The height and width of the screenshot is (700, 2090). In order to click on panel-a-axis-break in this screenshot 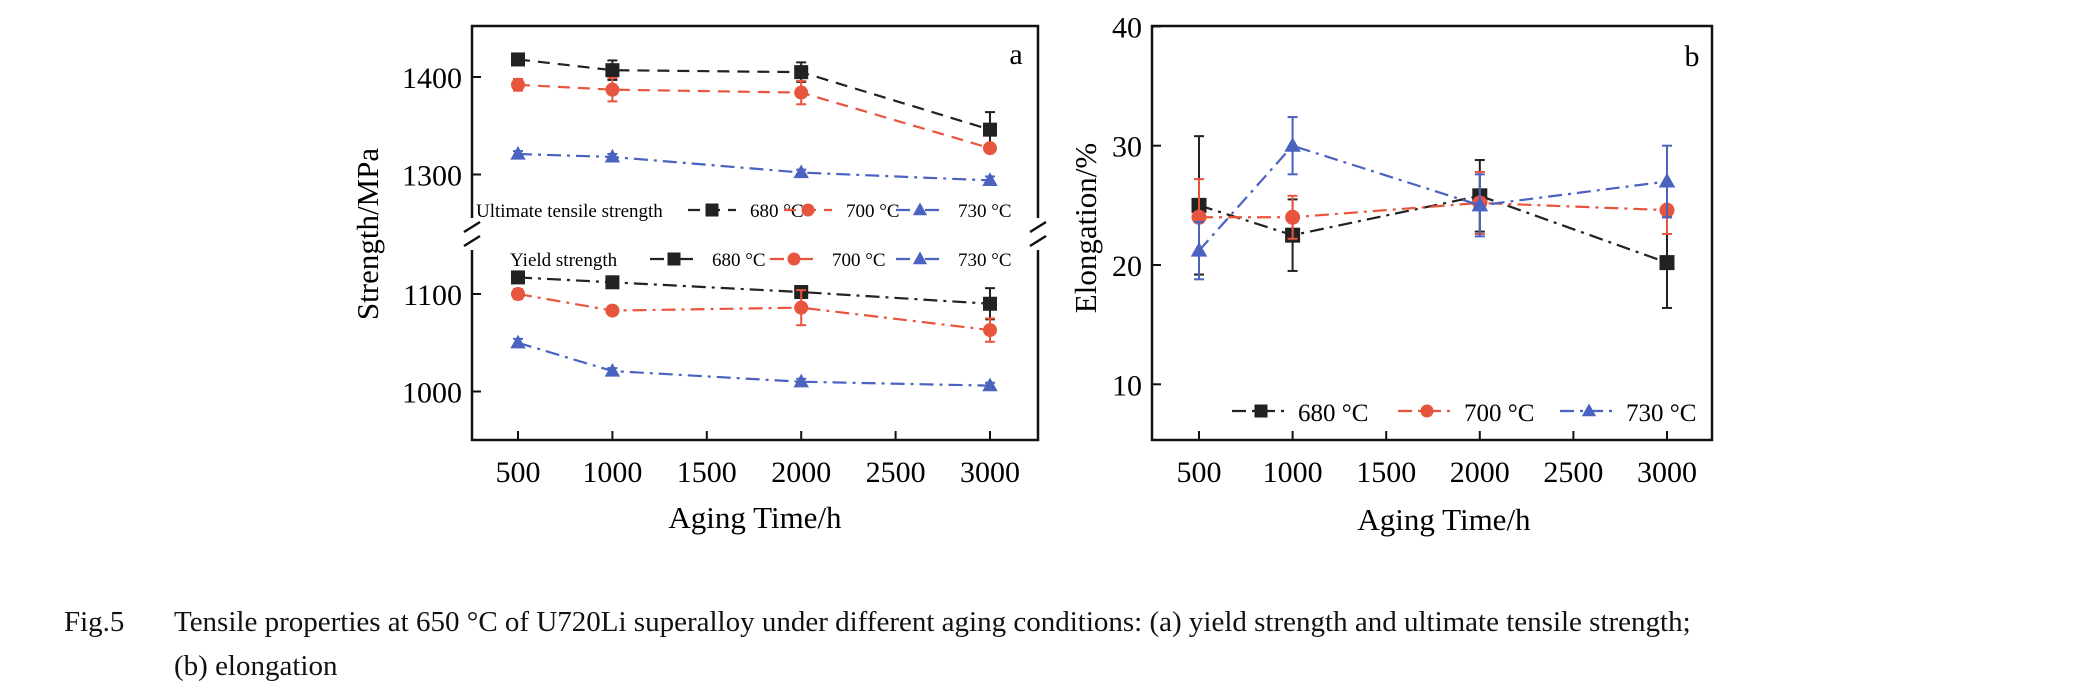, I will do `click(755, 234)`.